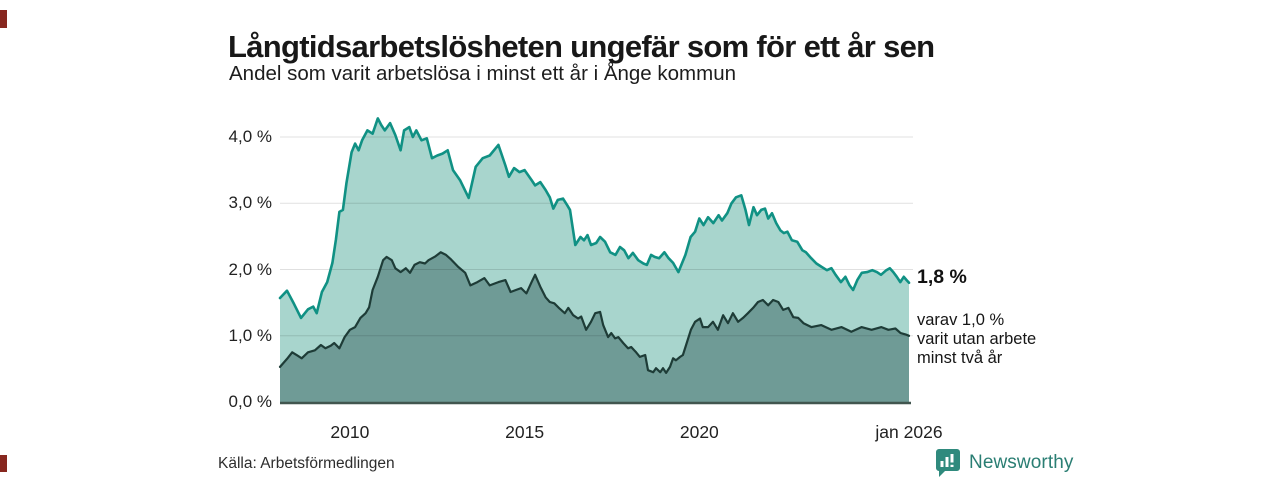  Describe the element at coordinates (909, 432) in the screenshot. I see `x-tick-label: jan 2026` at that location.